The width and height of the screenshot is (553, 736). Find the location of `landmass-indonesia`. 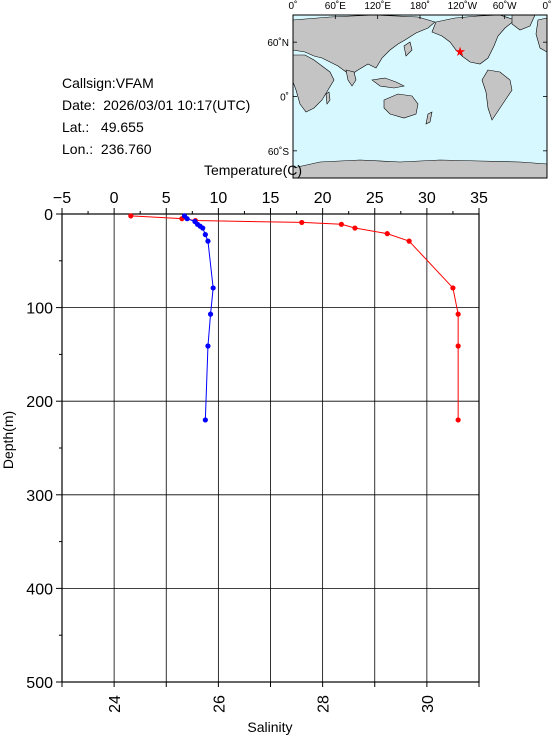

landmass-indonesia is located at coordinates (388, 83).